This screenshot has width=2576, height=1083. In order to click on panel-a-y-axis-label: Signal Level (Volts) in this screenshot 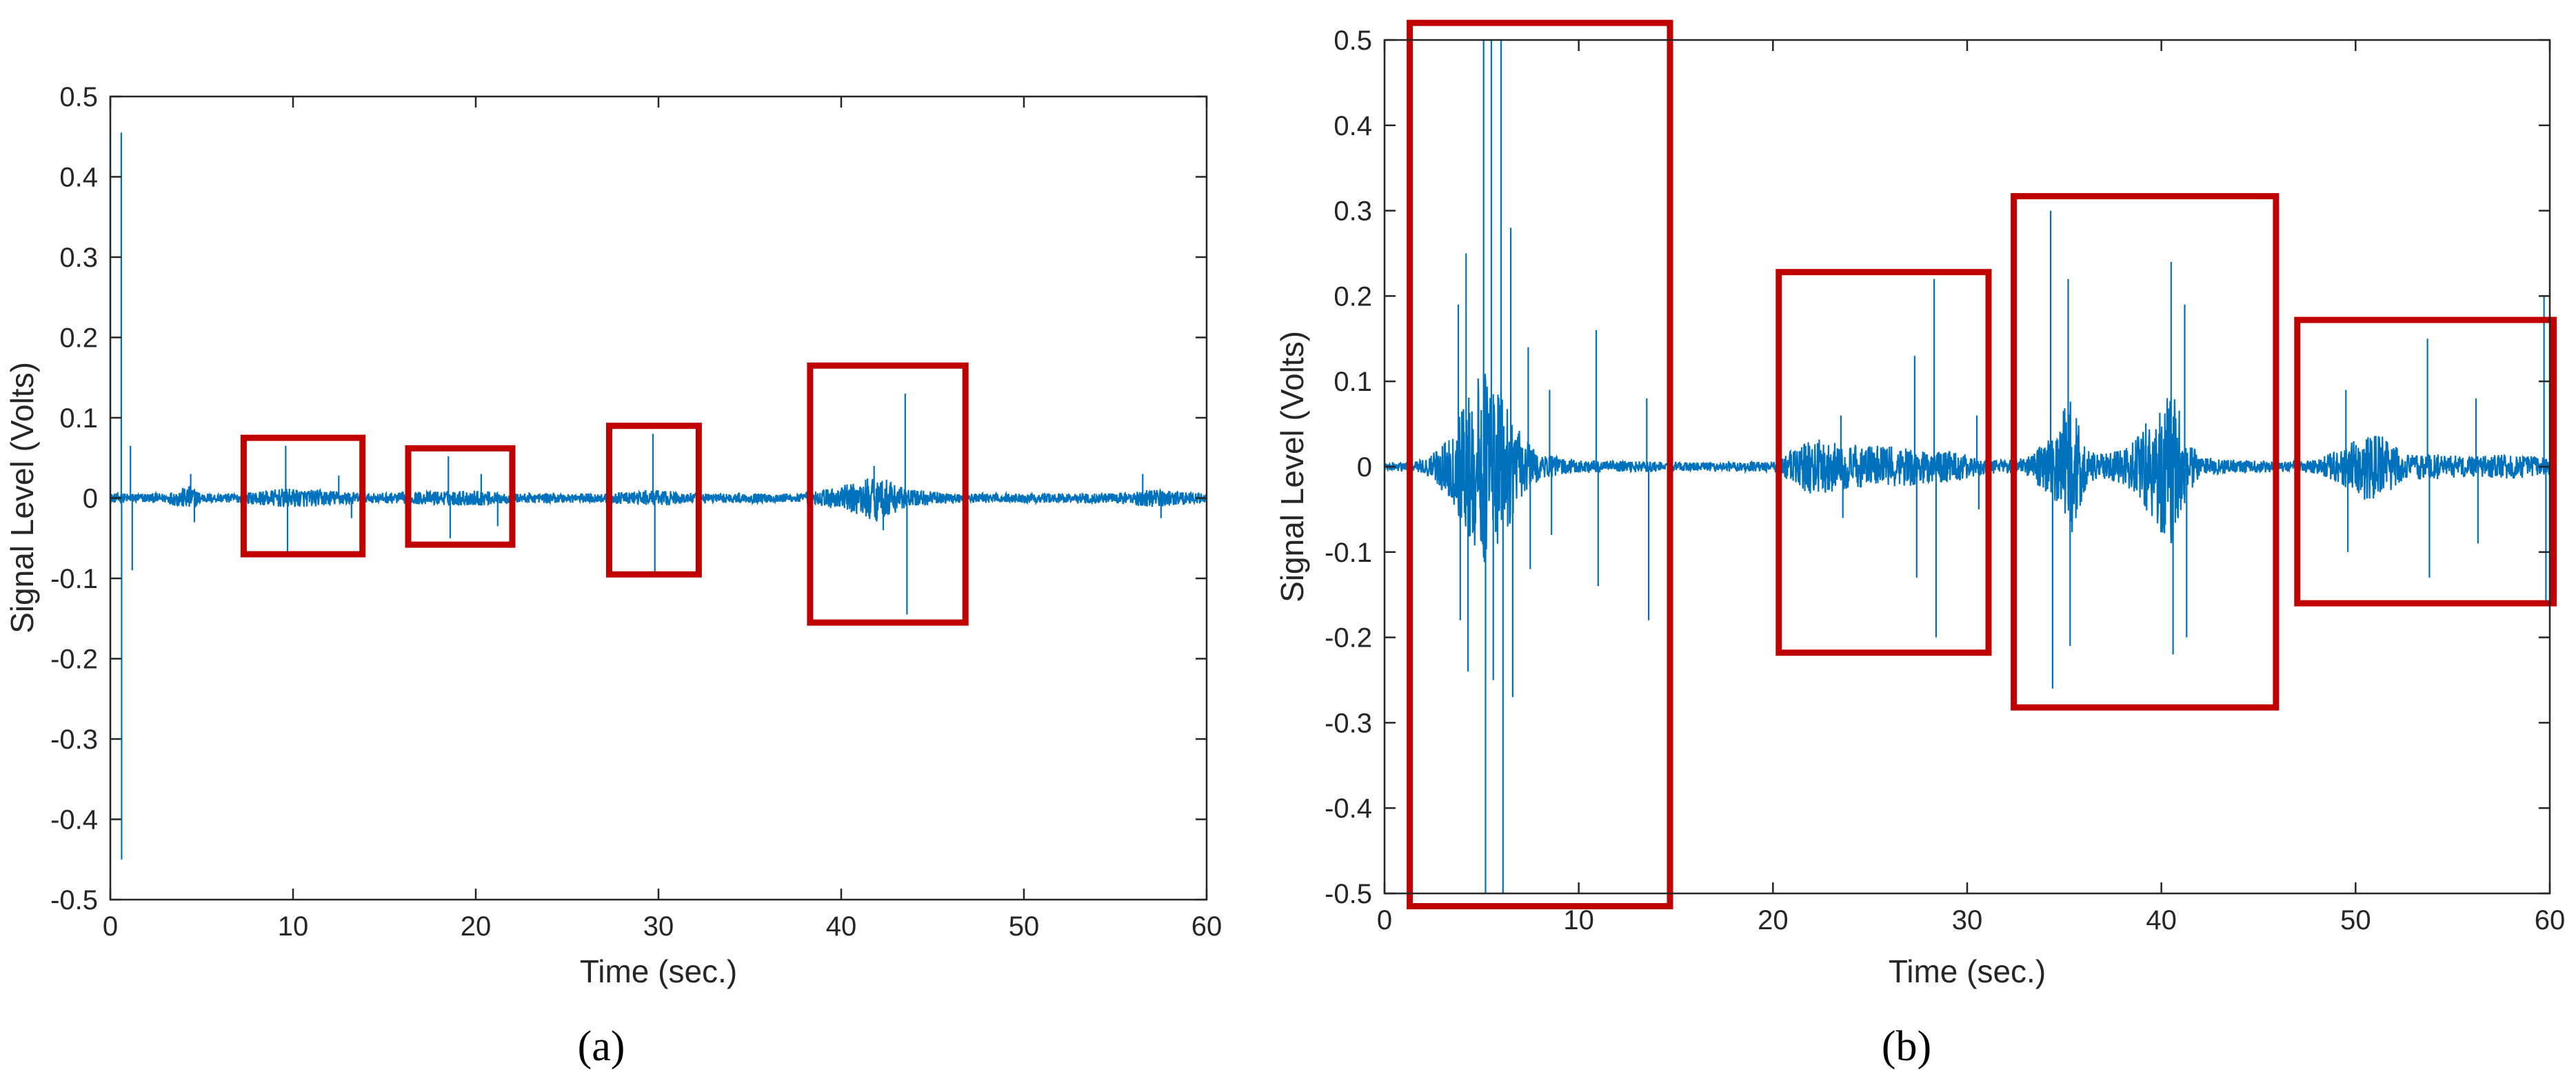, I will do `click(22, 498)`.